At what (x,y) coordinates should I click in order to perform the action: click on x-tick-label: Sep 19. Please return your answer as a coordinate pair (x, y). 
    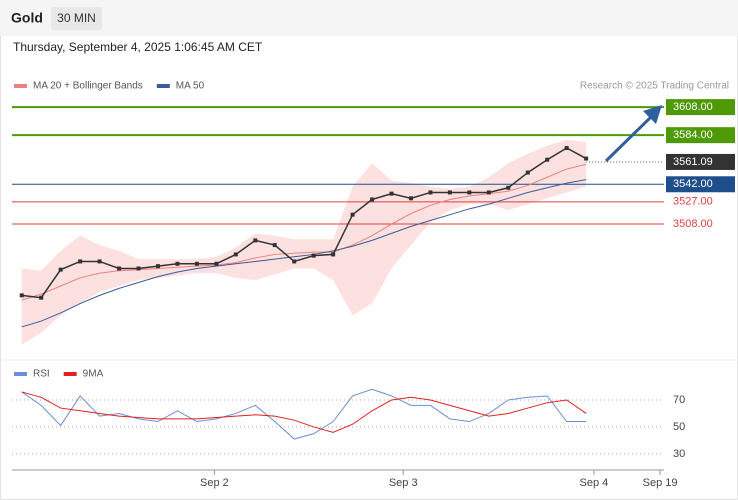
    Looking at the image, I should click on (660, 483).